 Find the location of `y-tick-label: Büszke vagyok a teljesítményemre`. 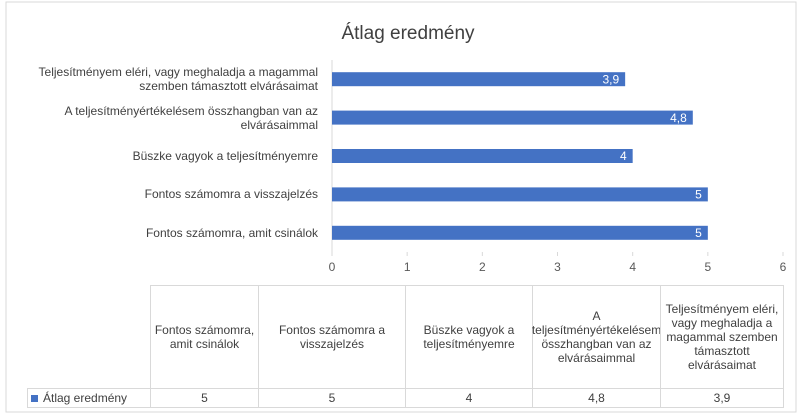

y-tick-label: Büszke vagyok a teljesítményemre is located at coordinates (225, 156).